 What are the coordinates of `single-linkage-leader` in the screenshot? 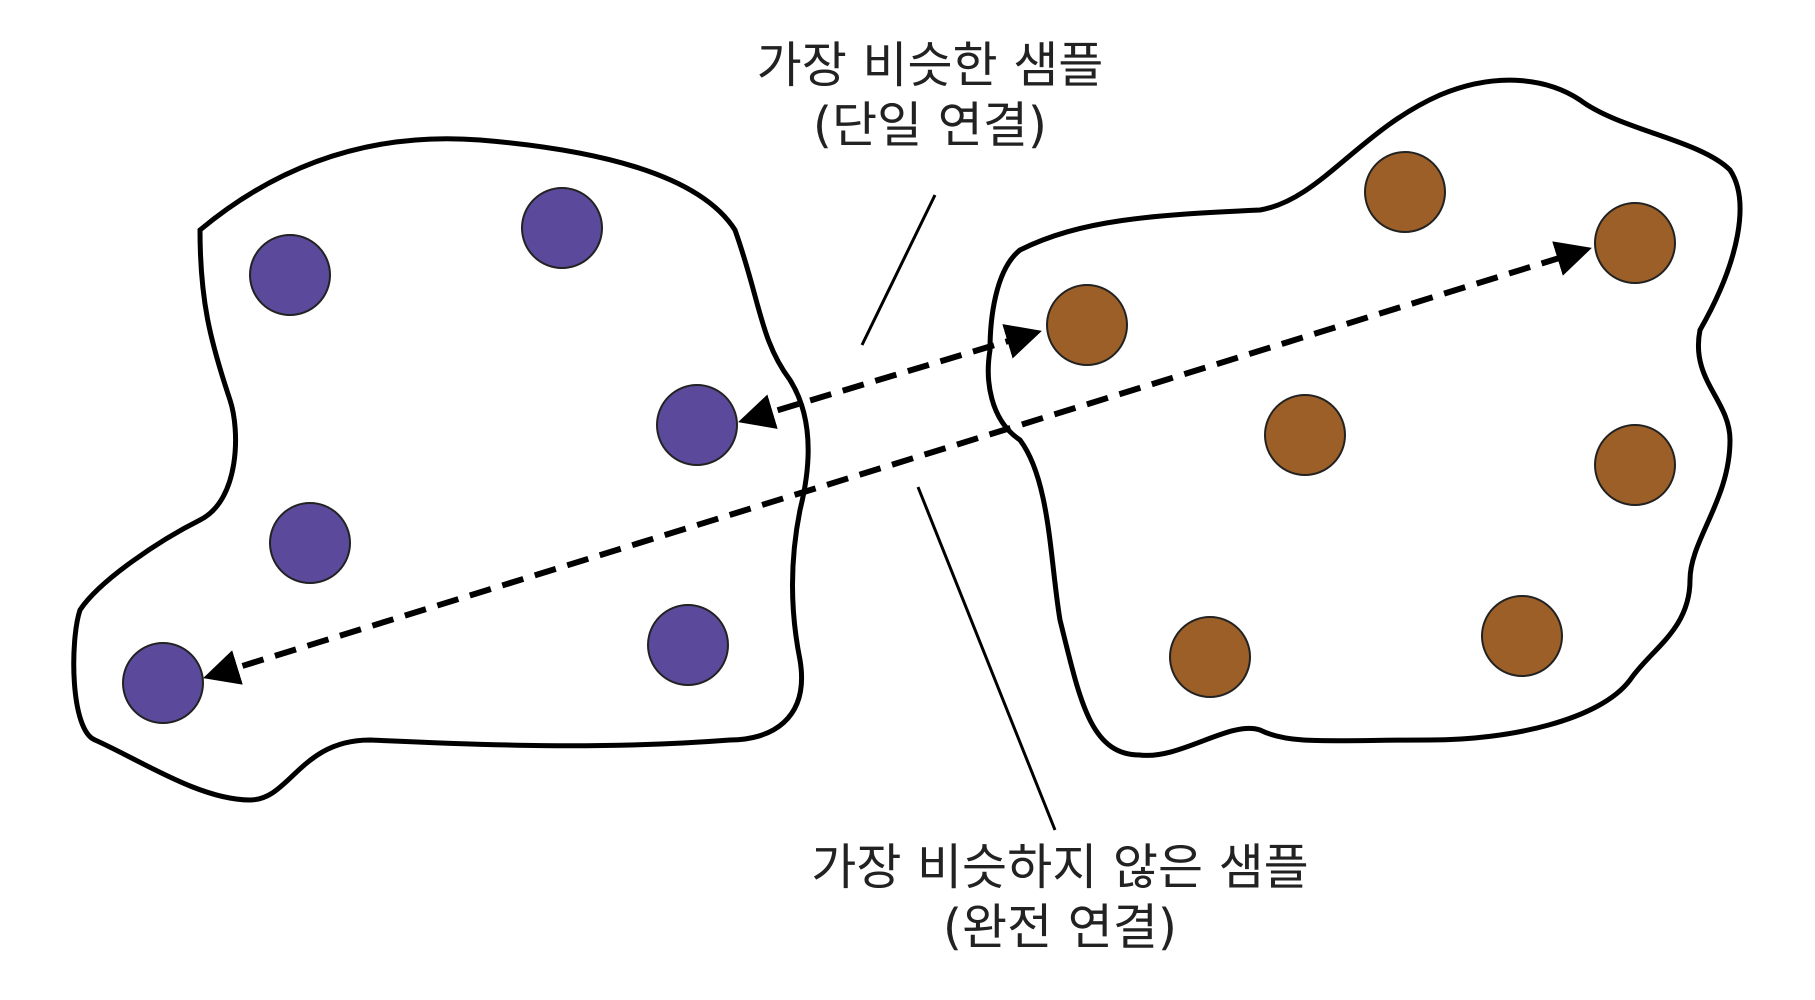 It's located at (898, 270).